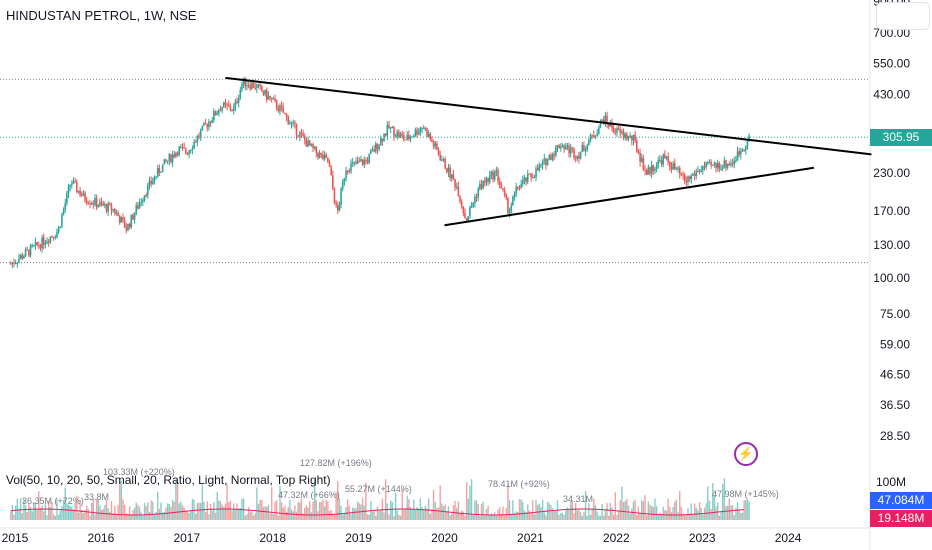 The image size is (932, 550). What do you see at coordinates (891, 173) in the screenshot?
I see `price-tick-label: 230.00` at bounding box center [891, 173].